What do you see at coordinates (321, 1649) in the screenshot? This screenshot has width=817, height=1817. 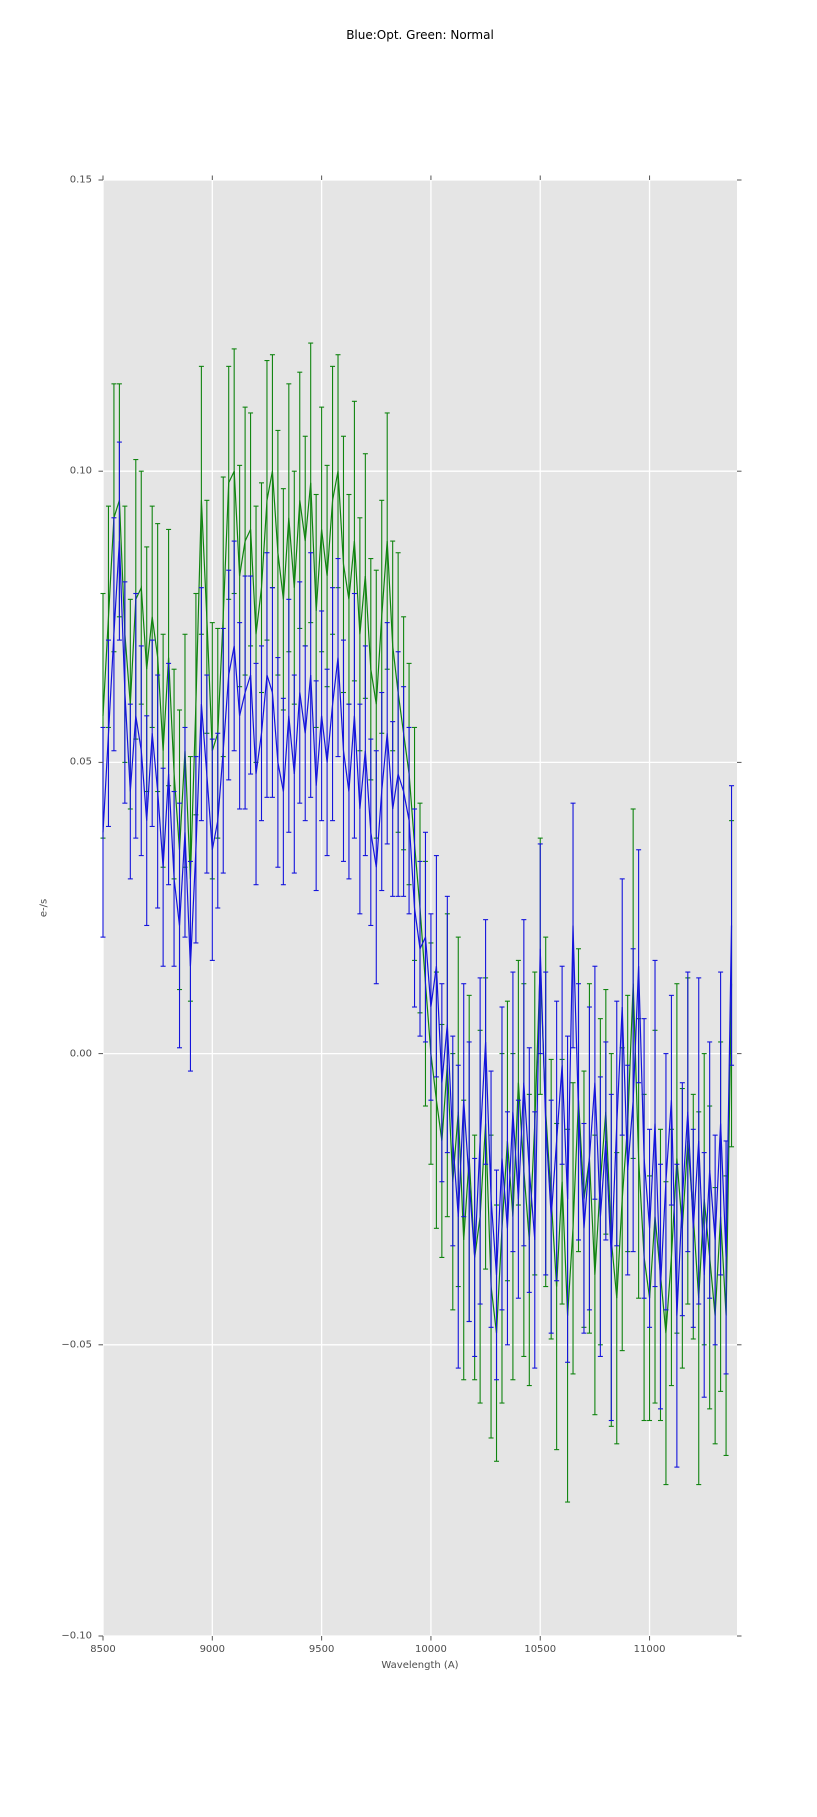 I see `x-tick-label: 9500` at bounding box center [321, 1649].